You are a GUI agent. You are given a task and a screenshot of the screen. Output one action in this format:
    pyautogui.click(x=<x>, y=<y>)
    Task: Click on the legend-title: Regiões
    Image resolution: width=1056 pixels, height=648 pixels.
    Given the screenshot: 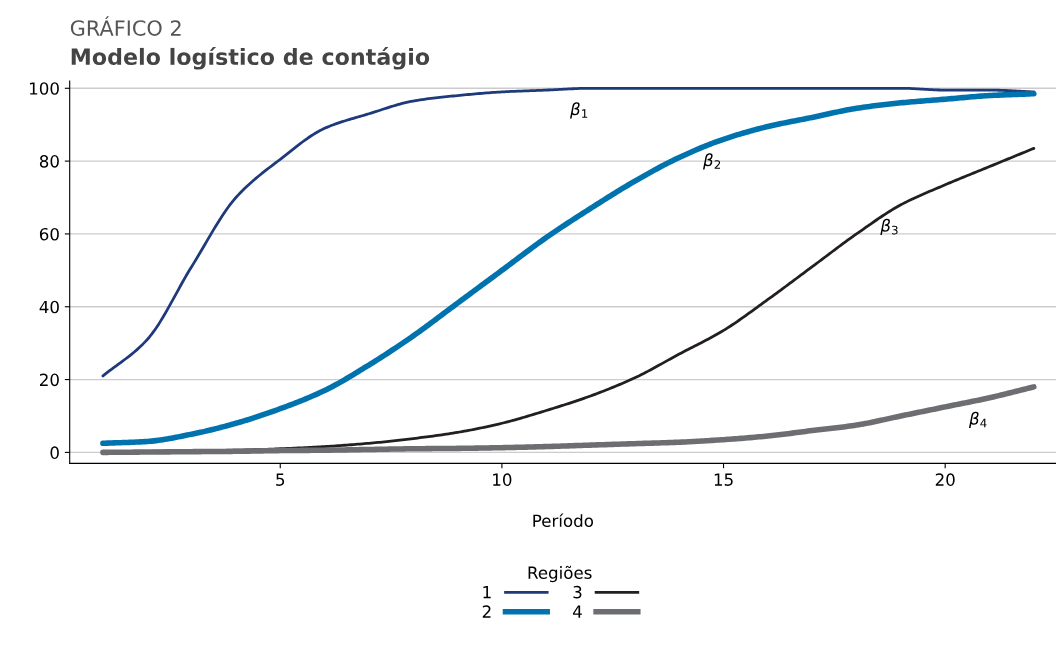 What is the action you would take?
    pyautogui.click(x=560, y=574)
    